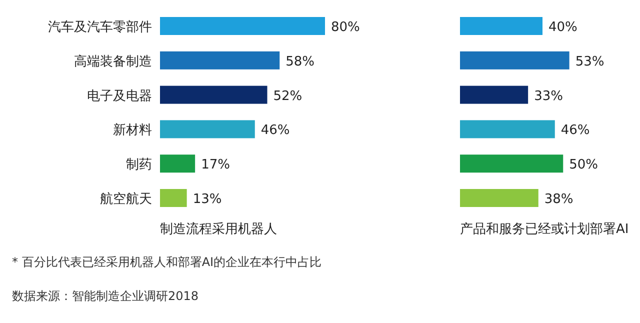  I want to click on y-tick-label: 制药, so click(139, 165).